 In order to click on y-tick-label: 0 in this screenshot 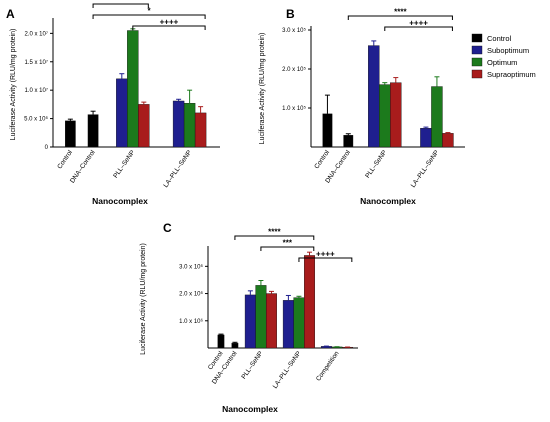, I will do `click(47, 148)`.